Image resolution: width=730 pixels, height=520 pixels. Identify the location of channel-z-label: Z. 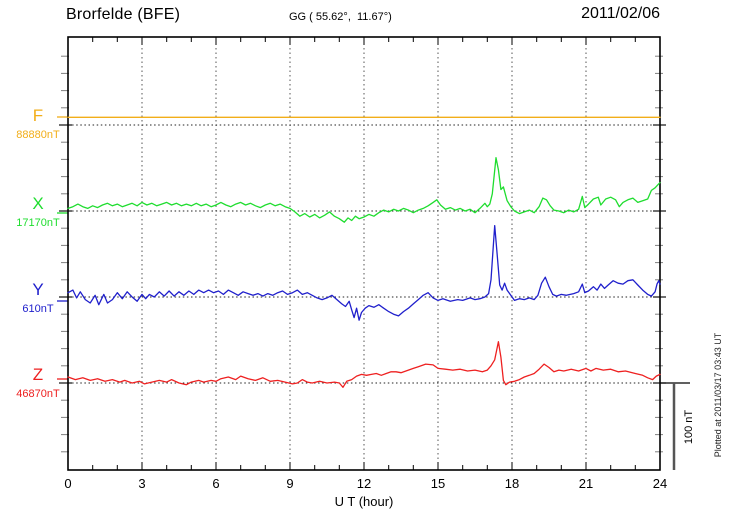
(38, 374).